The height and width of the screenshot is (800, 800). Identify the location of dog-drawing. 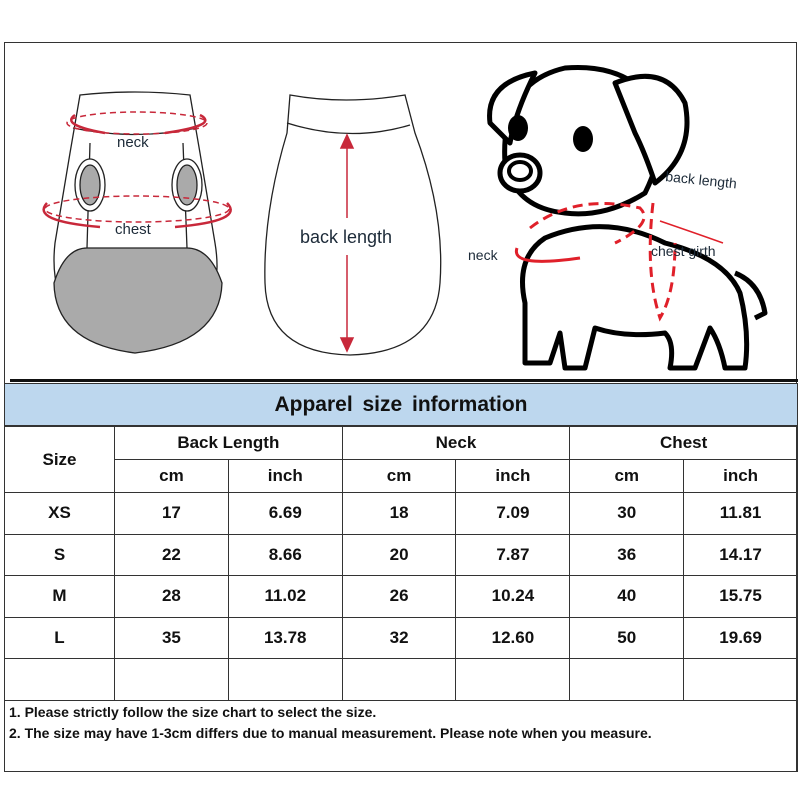
(627, 217).